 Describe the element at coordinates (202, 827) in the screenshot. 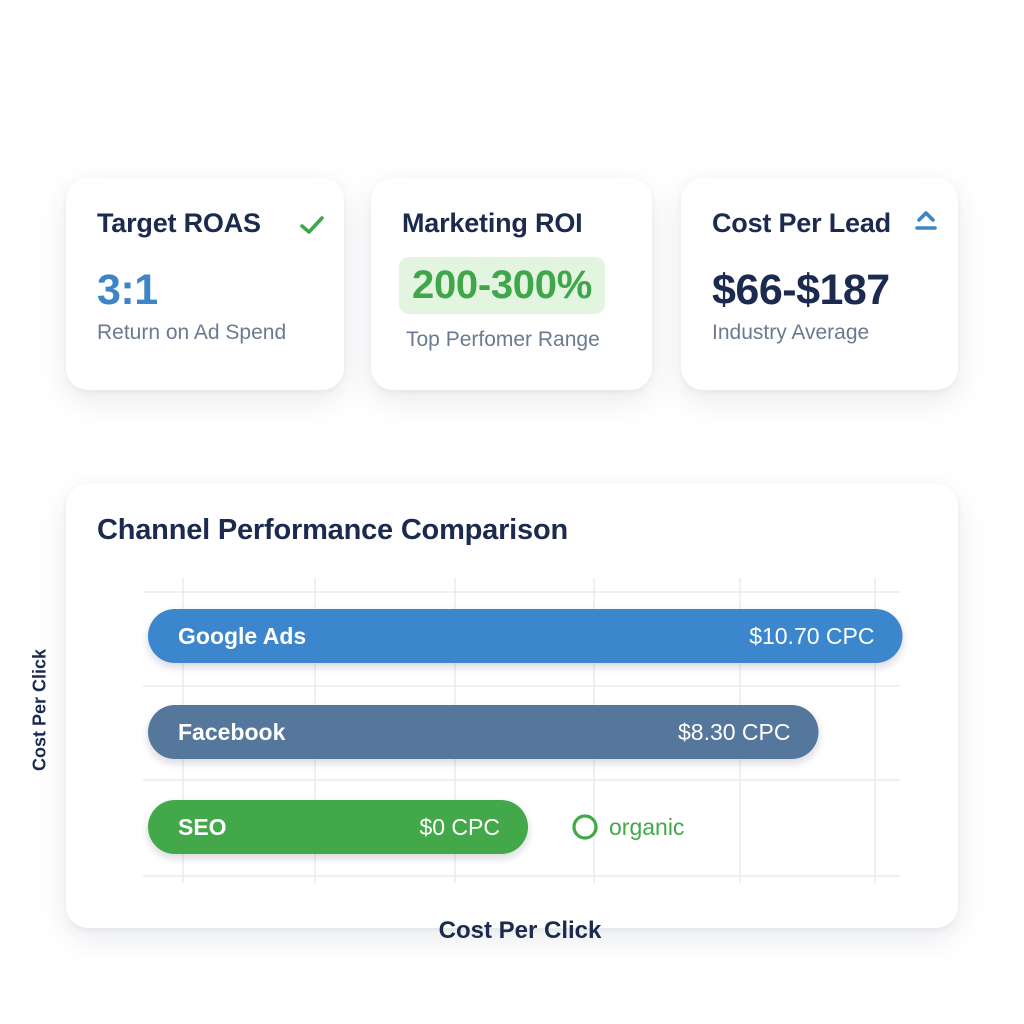

I see `bar-category-label: SEO` at that location.